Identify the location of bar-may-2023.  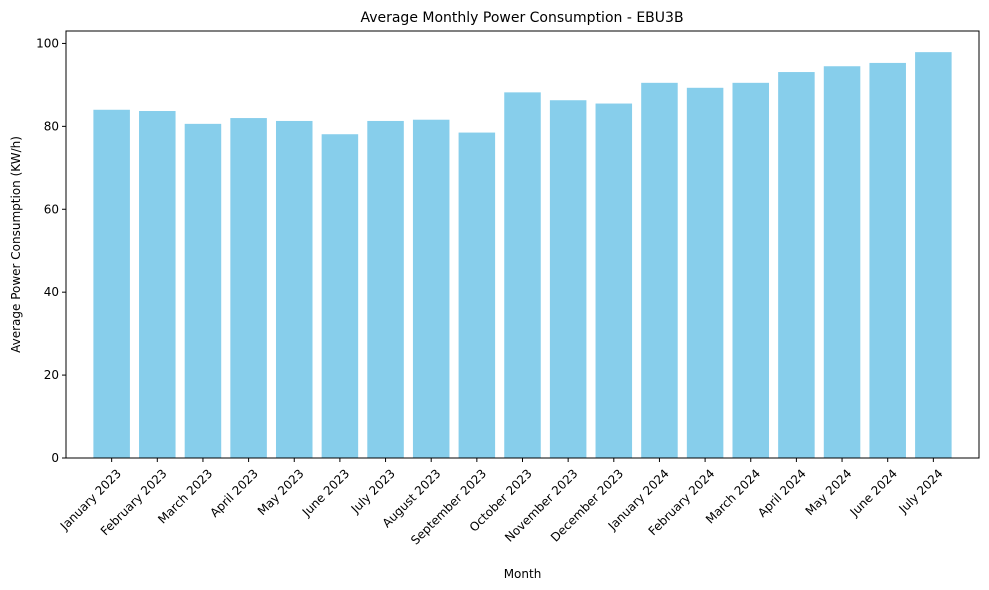
(294, 289).